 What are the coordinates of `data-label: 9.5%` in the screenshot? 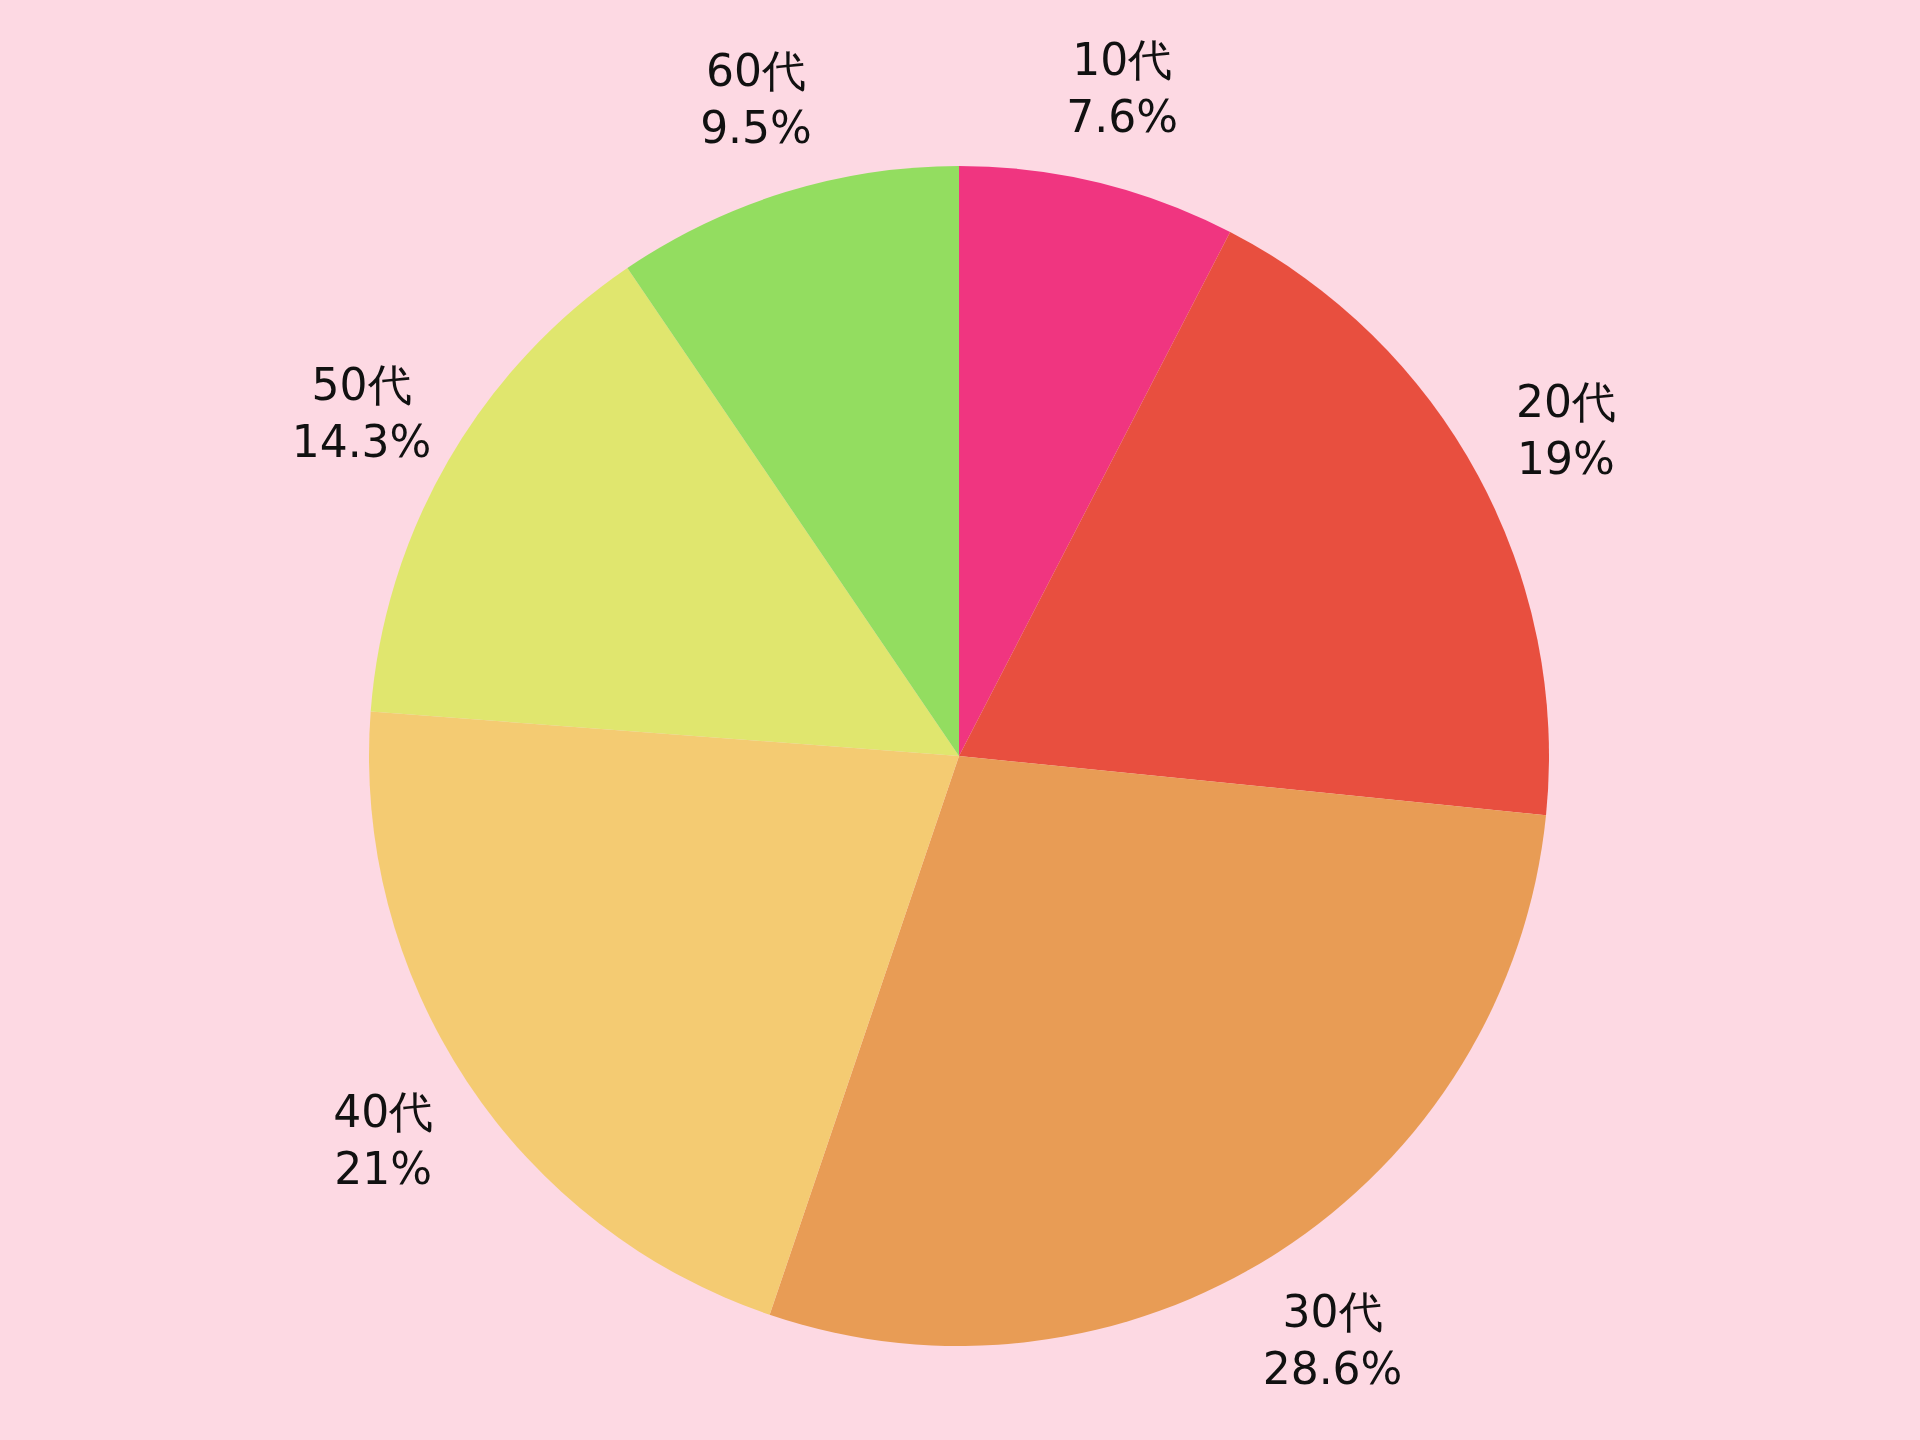 It's located at (756, 128).